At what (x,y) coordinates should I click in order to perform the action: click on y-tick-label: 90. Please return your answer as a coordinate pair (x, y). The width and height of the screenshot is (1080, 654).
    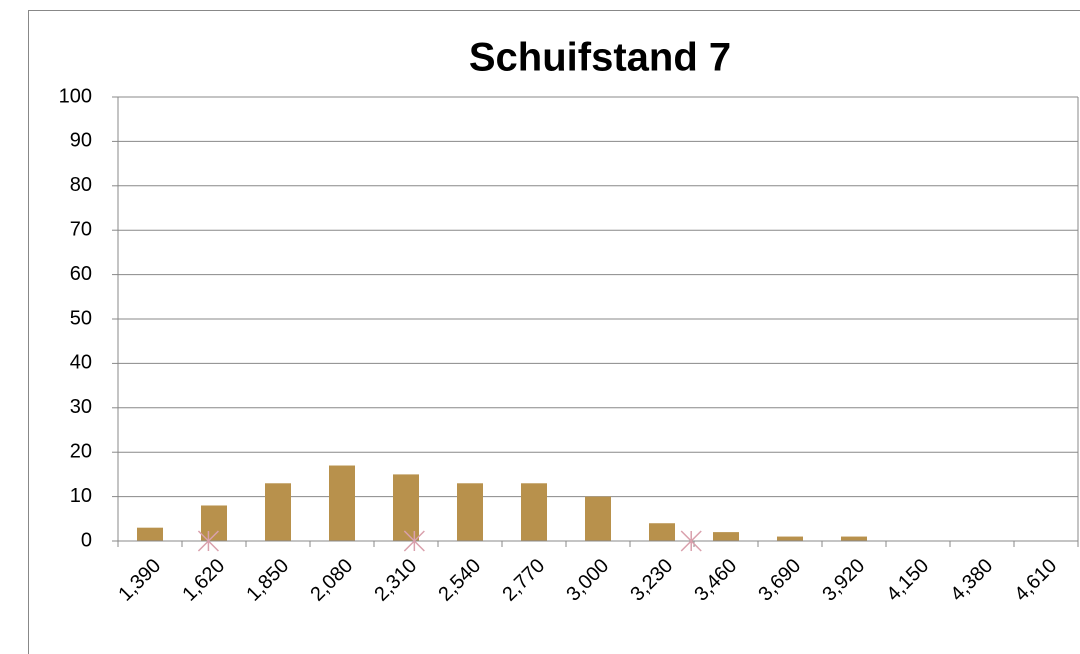
    Looking at the image, I should click on (81, 141).